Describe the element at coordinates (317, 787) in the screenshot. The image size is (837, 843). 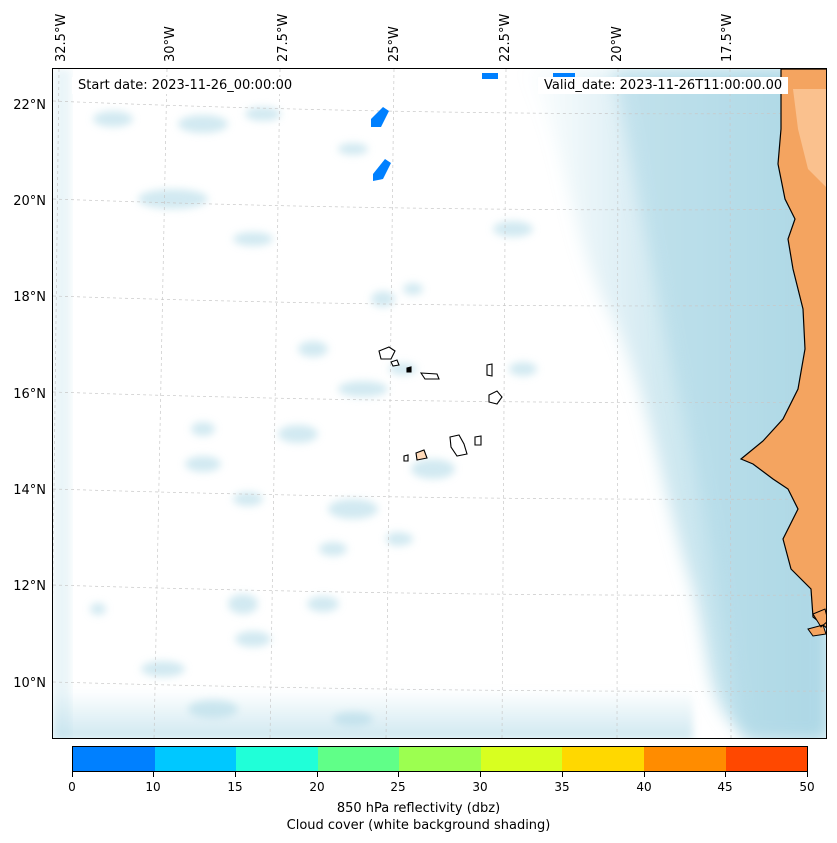
I see `colorbar-tick-label: 20` at that location.